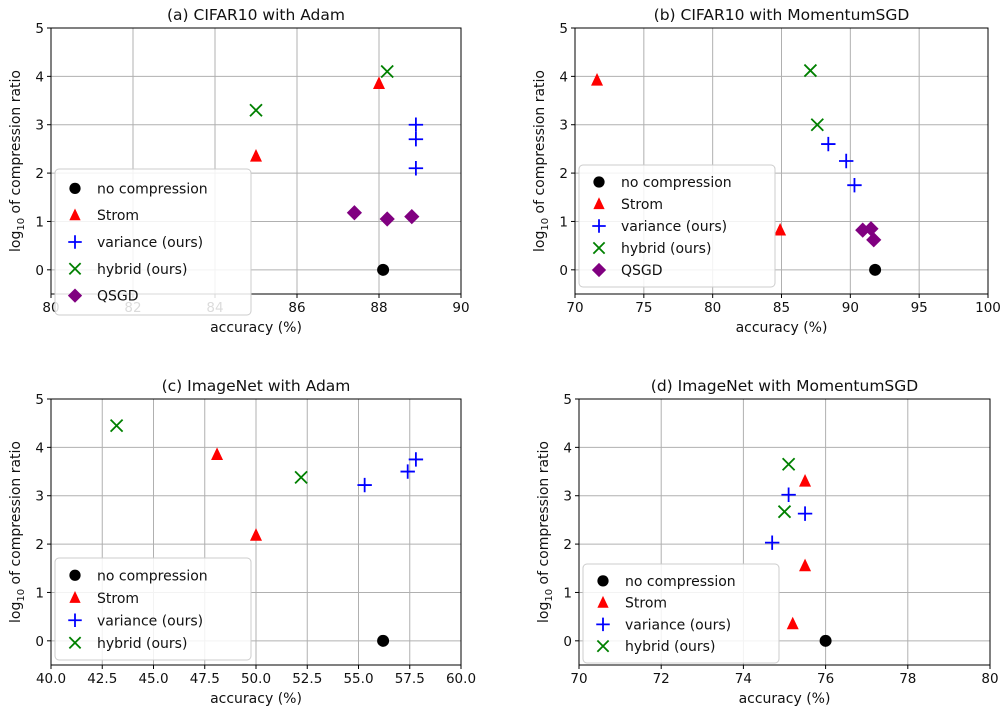 The image size is (1002, 711). What do you see at coordinates (661, 679) in the screenshot?
I see `x-tick-label: 72` at bounding box center [661, 679].